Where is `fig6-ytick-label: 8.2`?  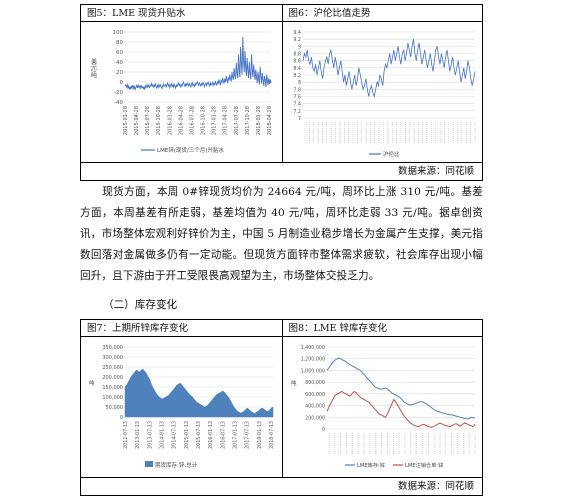 fig6-ytick-label: 8.2 is located at coordinates (297, 76).